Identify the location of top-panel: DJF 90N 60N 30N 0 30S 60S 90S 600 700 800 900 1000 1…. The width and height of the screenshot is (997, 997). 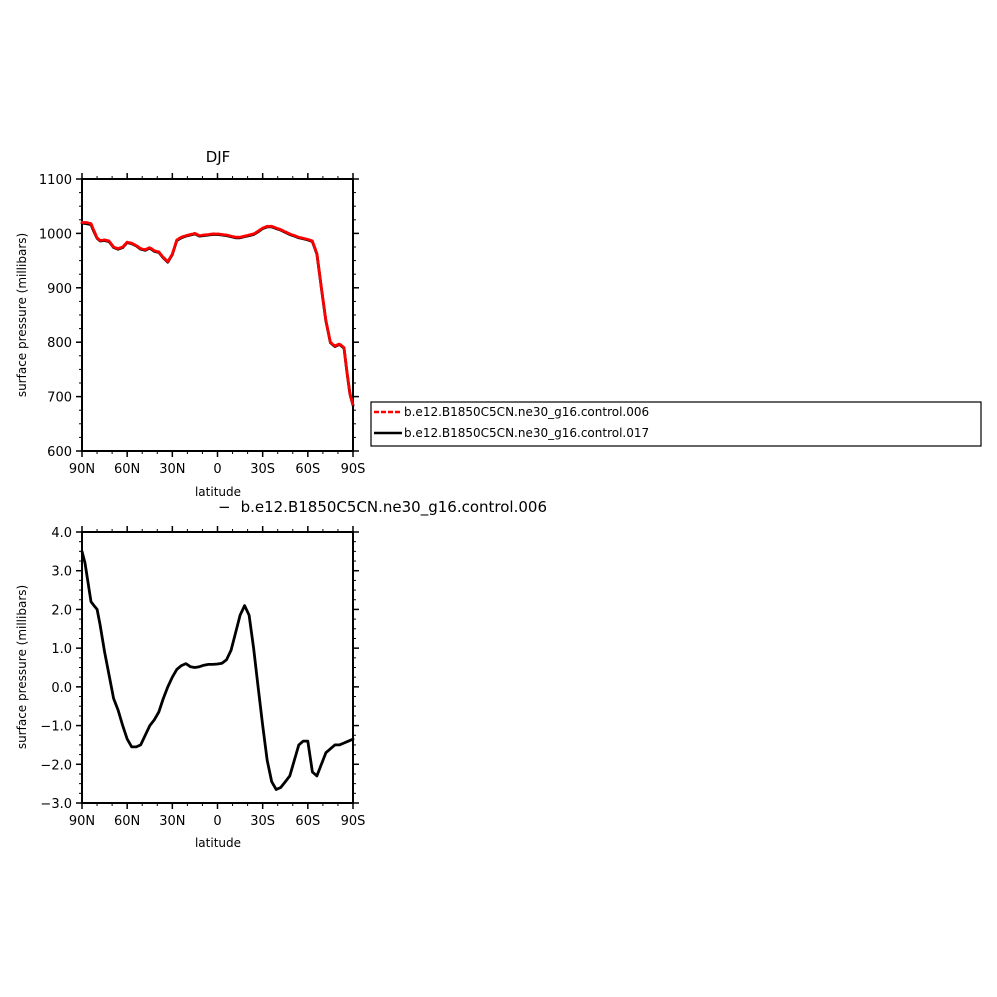
(190, 323).